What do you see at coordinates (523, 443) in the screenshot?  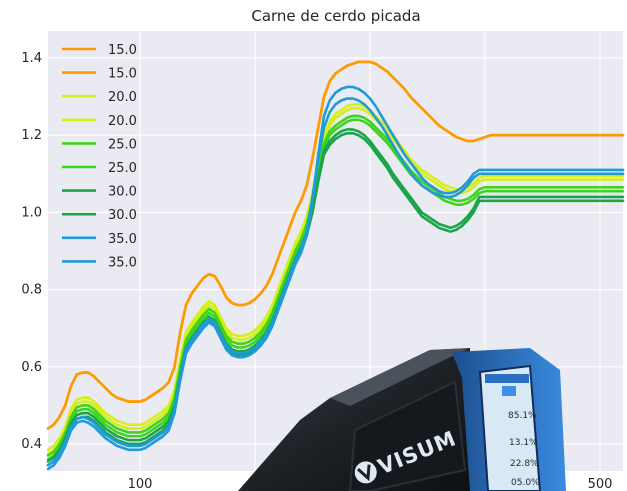 I see `screen-value-2: 13.1%` at bounding box center [523, 443].